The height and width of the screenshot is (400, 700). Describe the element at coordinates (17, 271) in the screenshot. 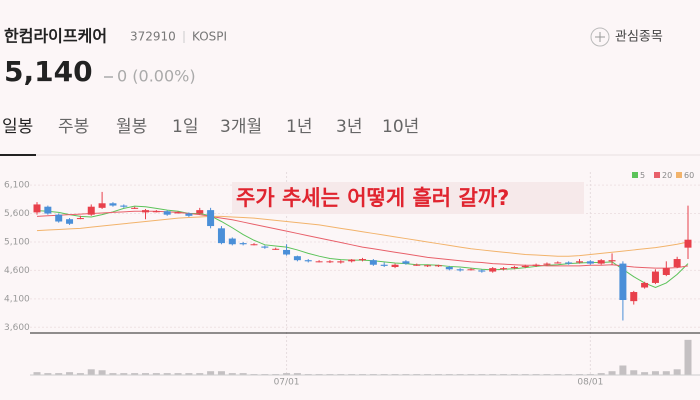

I see `y-tick-label: 4,600` at that location.